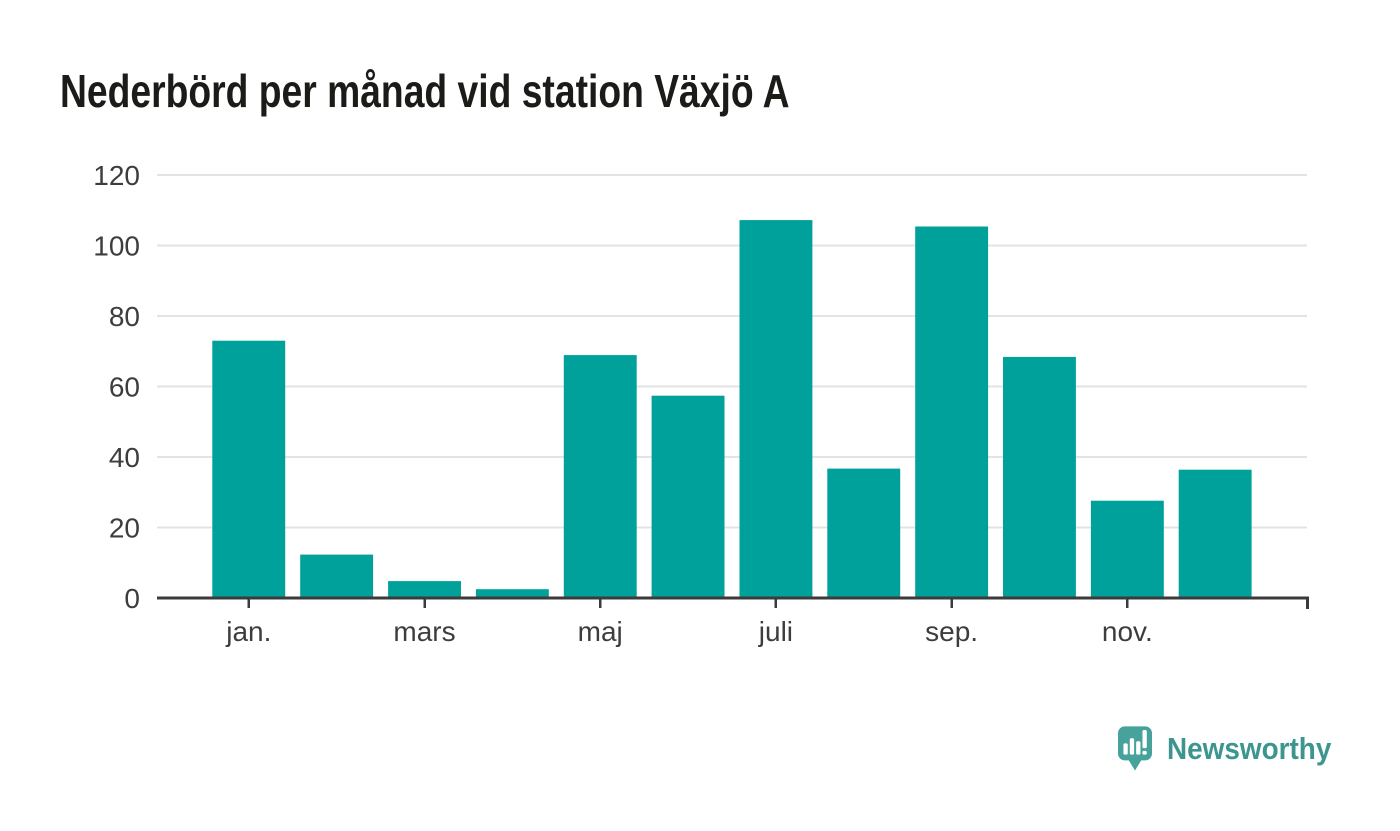 The height and width of the screenshot is (831, 1400). What do you see at coordinates (248, 631) in the screenshot?
I see `x-tick-label-jan.: jan.` at bounding box center [248, 631].